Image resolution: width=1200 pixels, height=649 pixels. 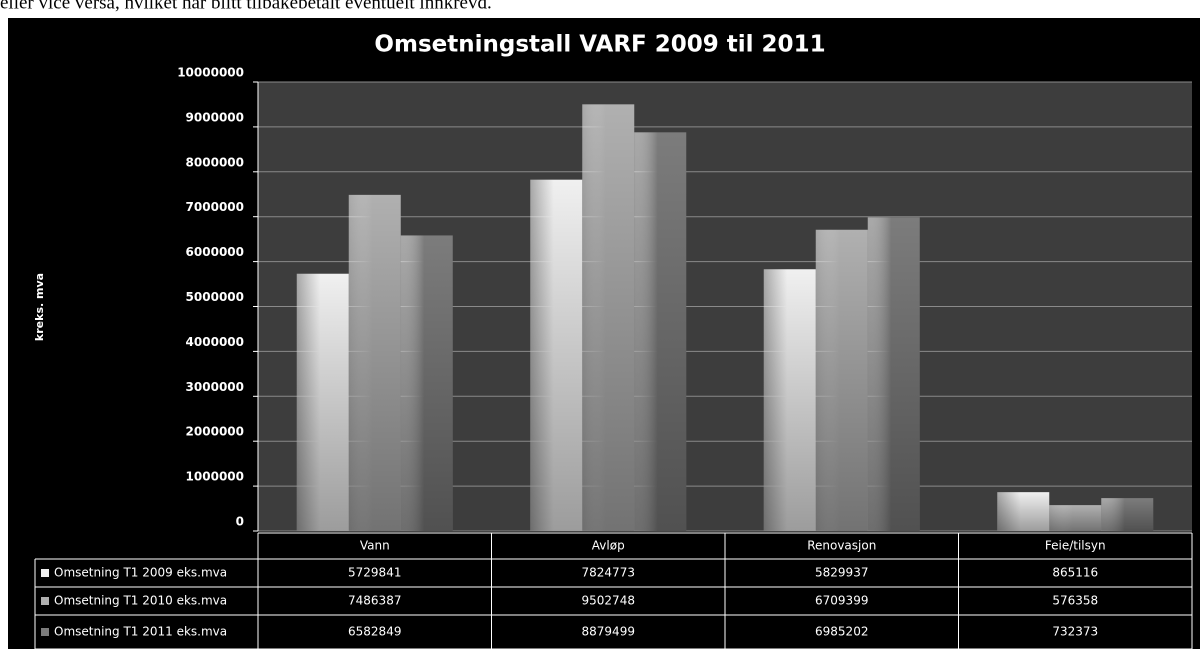 What do you see at coordinates (1075, 546) in the screenshot?
I see `x-tick-label: Feie/tilsyn` at bounding box center [1075, 546].